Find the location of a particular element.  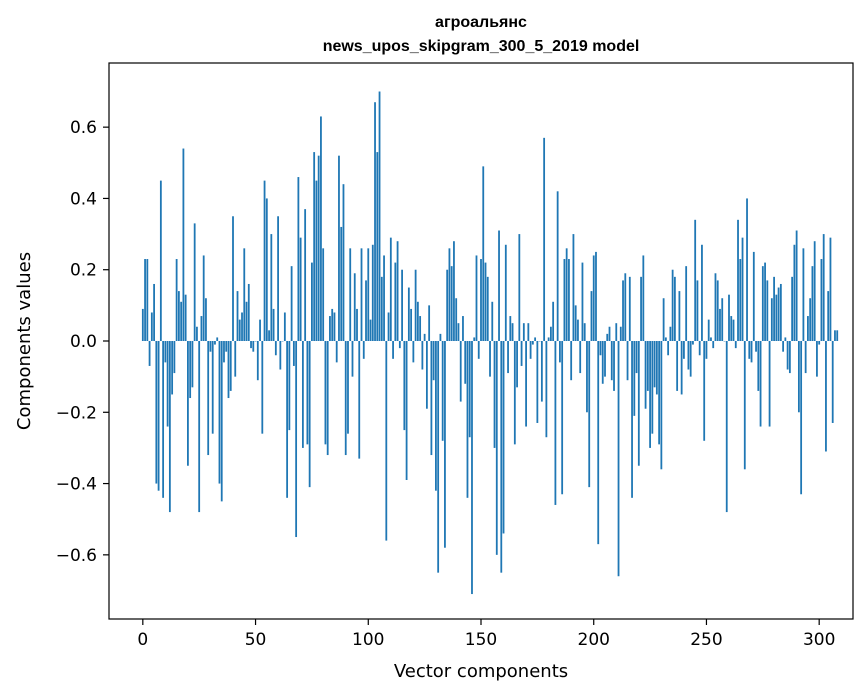

x-tick-label: 50 is located at coordinates (256, 640).